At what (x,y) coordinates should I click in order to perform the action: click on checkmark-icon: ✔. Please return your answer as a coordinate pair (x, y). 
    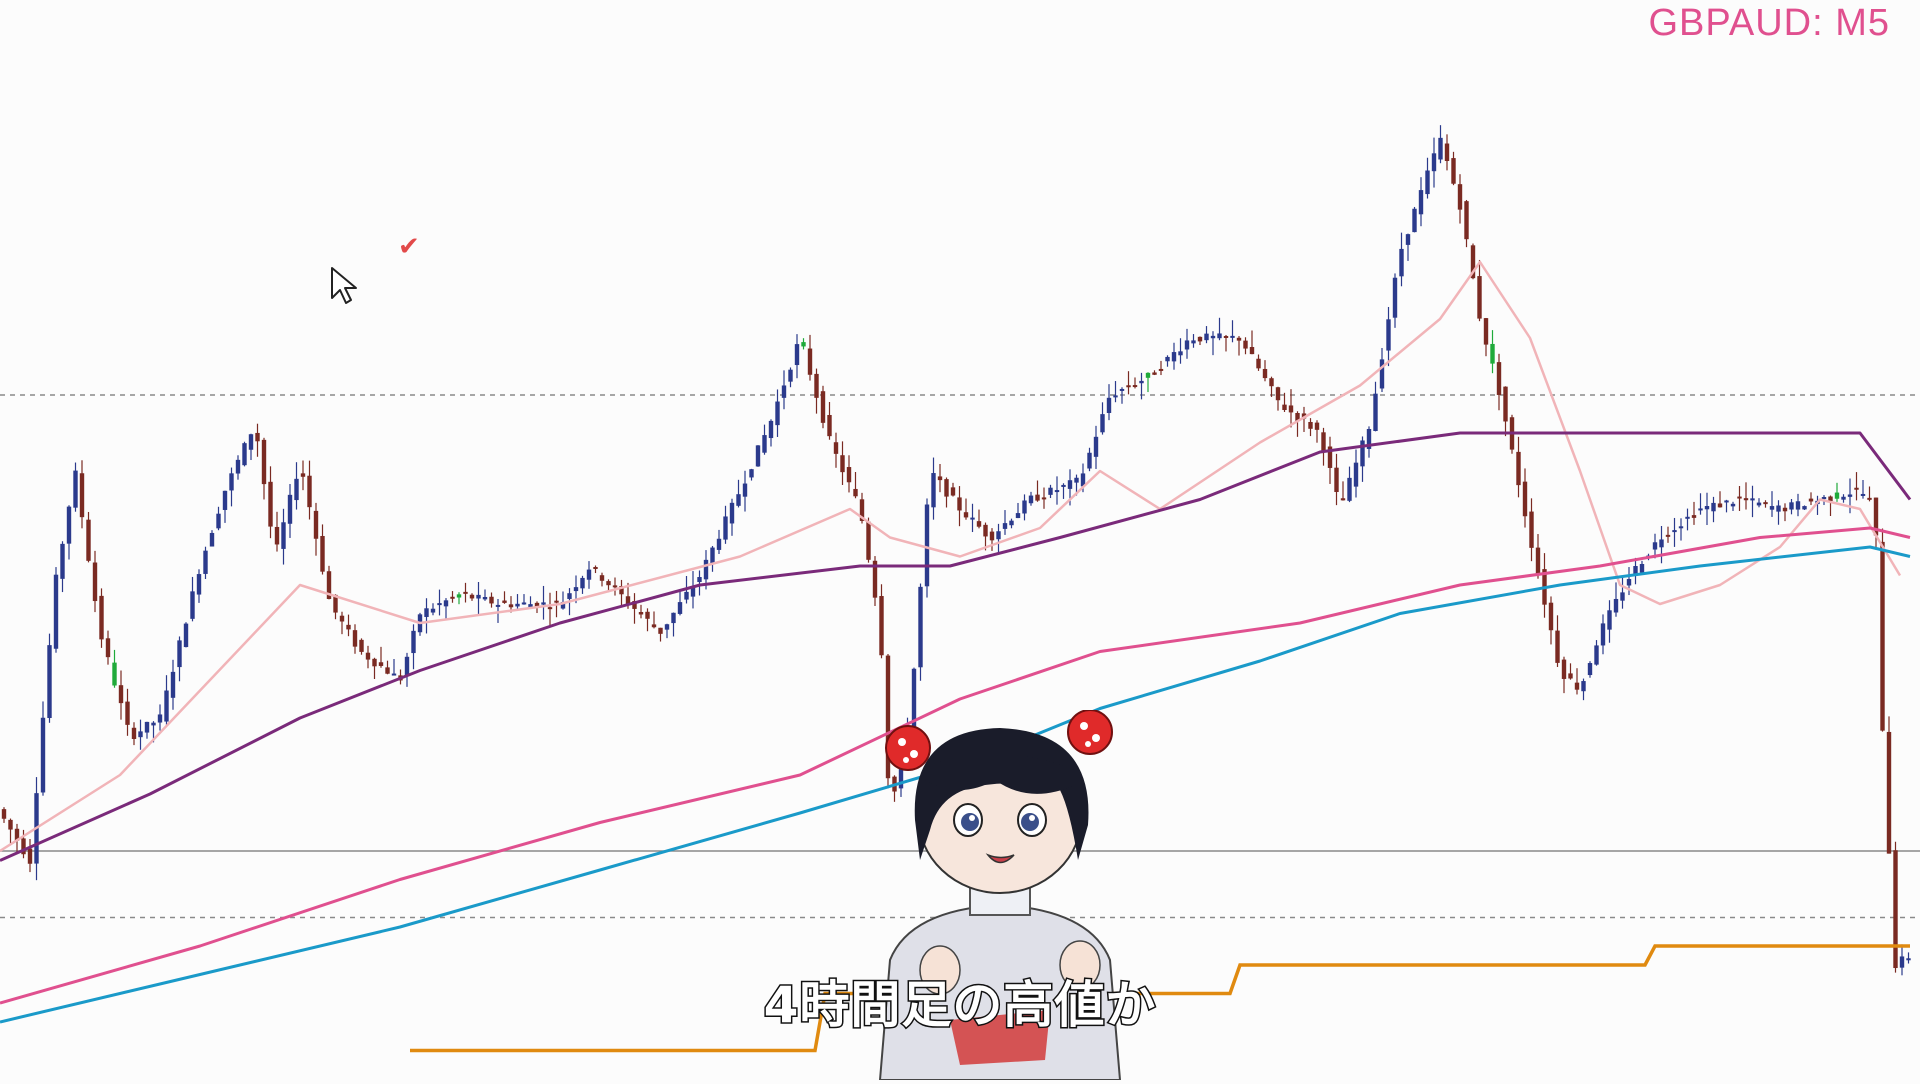
    Looking at the image, I should click on (409, 247).